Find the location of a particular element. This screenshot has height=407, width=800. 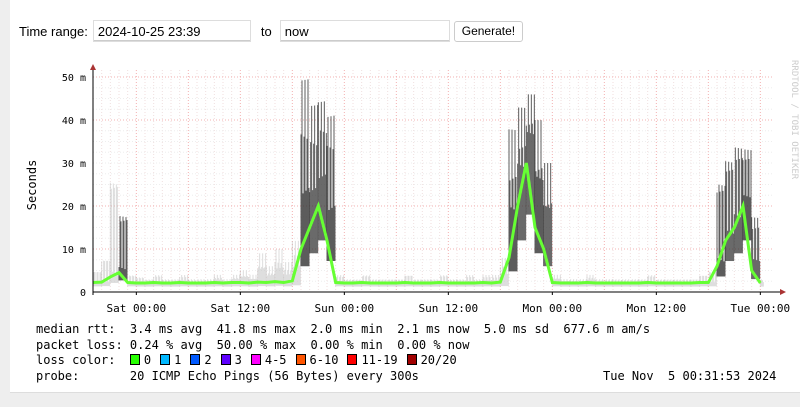

start-time-input is located at coordinates (171, 31).